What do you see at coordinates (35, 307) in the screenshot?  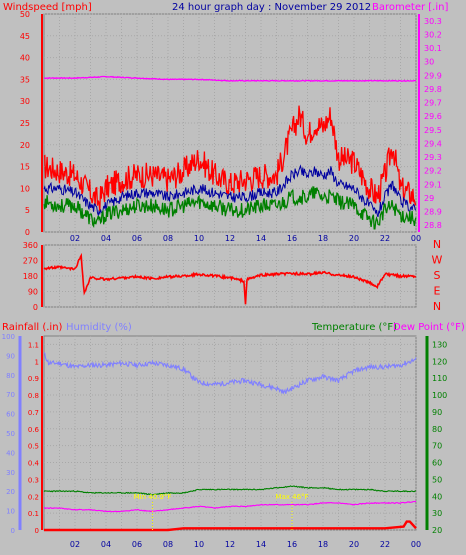 I see `direction-tick-label: 0` at bounding box center [35, 307].